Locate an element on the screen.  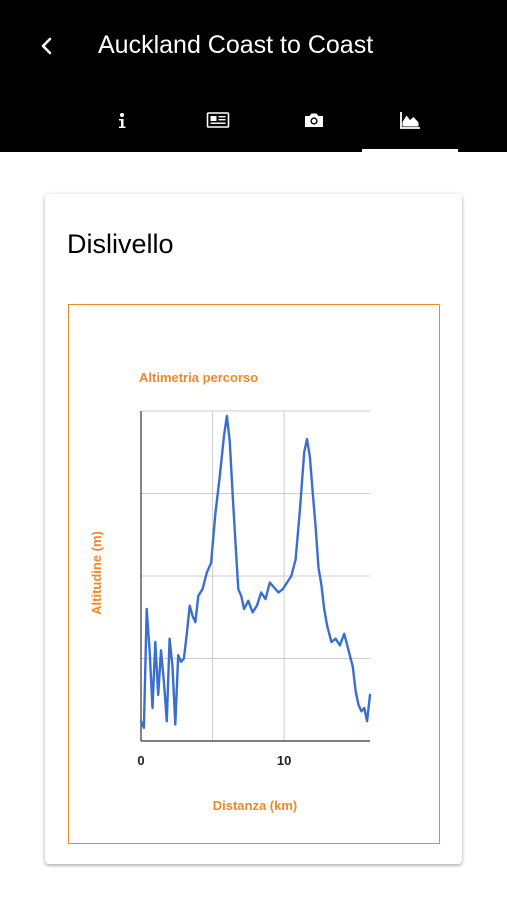
tab-photos is located at coordinates (314, 124).